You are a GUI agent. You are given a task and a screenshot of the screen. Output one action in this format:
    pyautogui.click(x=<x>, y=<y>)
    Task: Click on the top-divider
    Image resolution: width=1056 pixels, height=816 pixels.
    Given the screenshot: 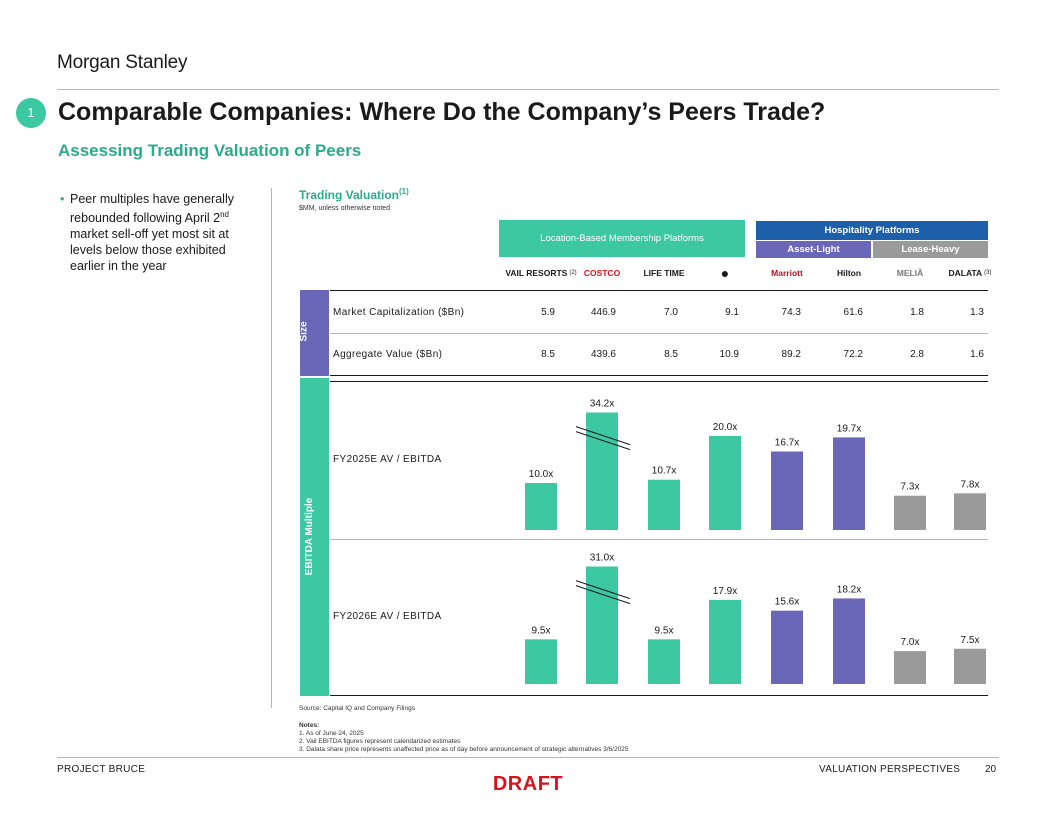 What is the action you would take?
    pyautogui.click(x=528, y=89)
    